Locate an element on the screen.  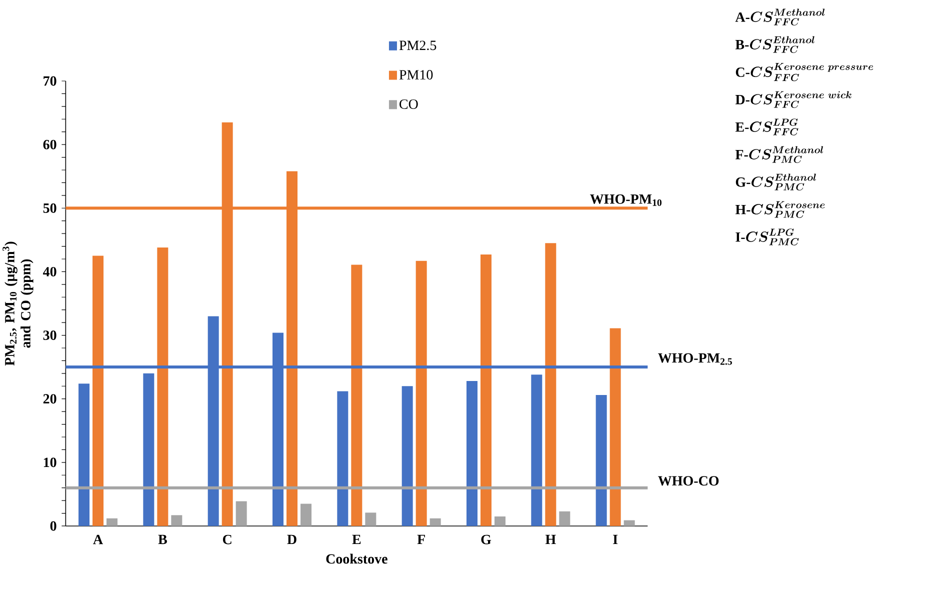
legend-label: CO is located at coordinates (409, 104).